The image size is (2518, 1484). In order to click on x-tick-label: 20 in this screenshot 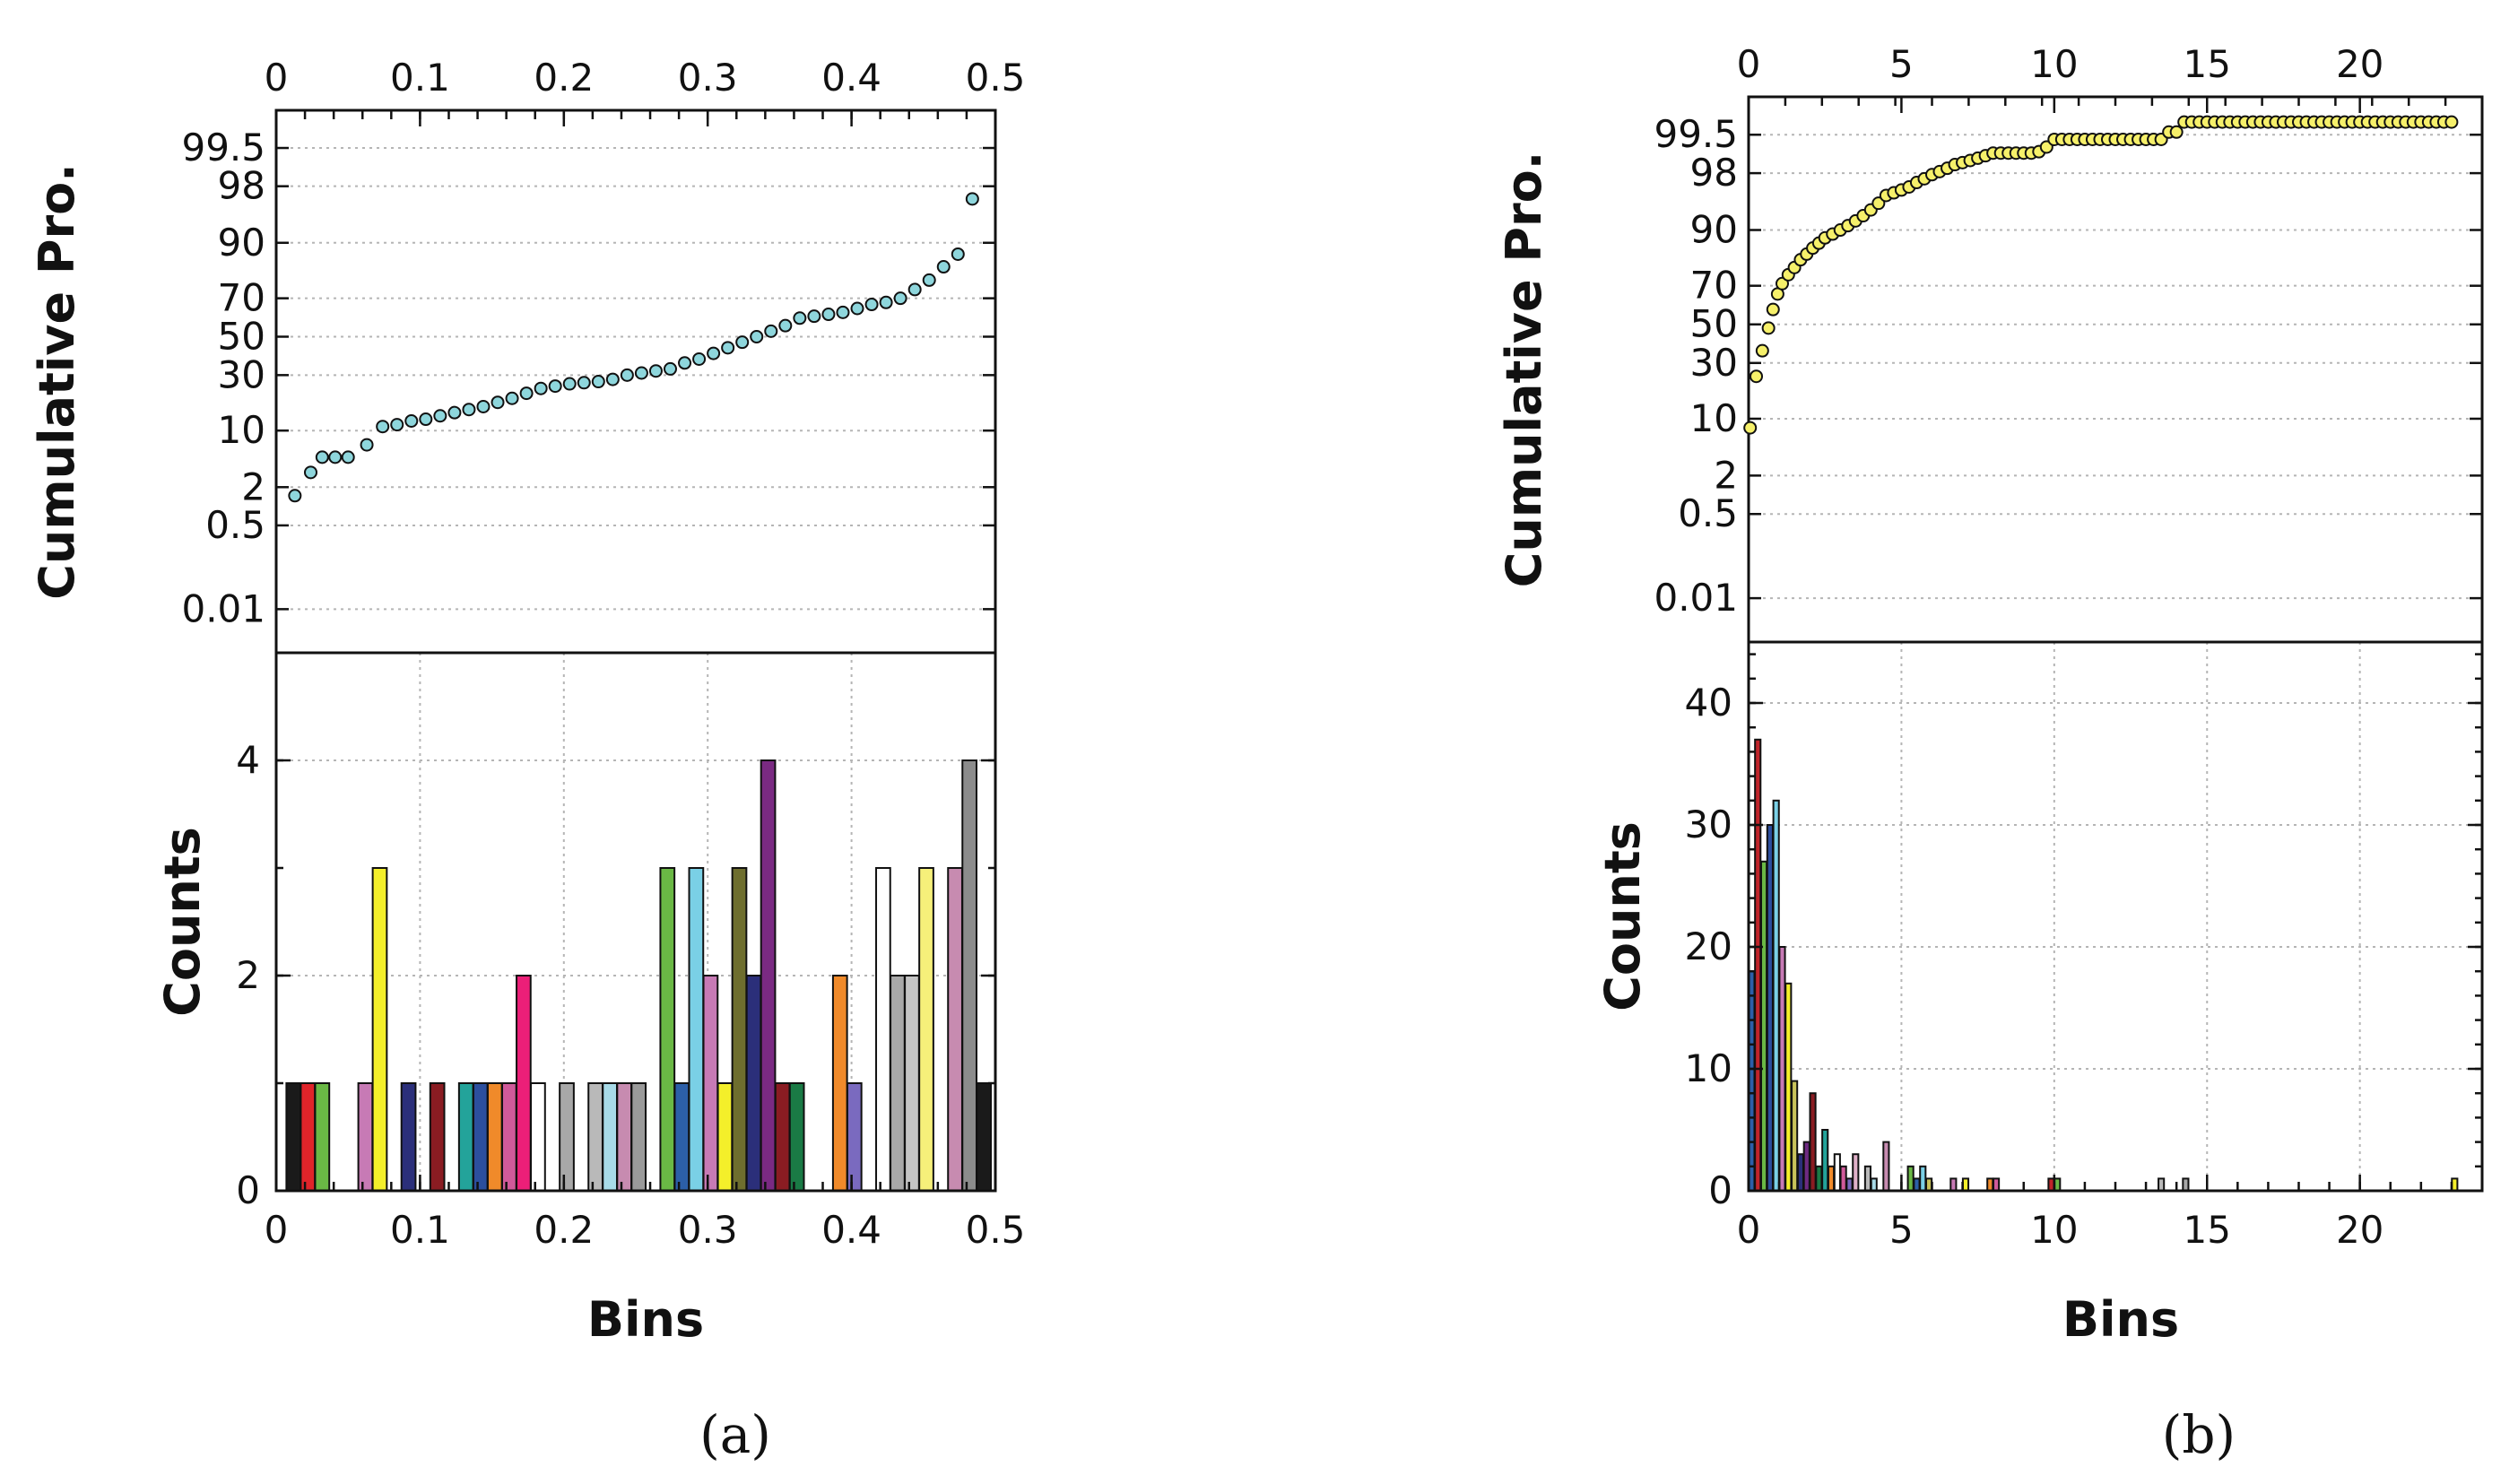, I will do `click(2359, 1230)`.